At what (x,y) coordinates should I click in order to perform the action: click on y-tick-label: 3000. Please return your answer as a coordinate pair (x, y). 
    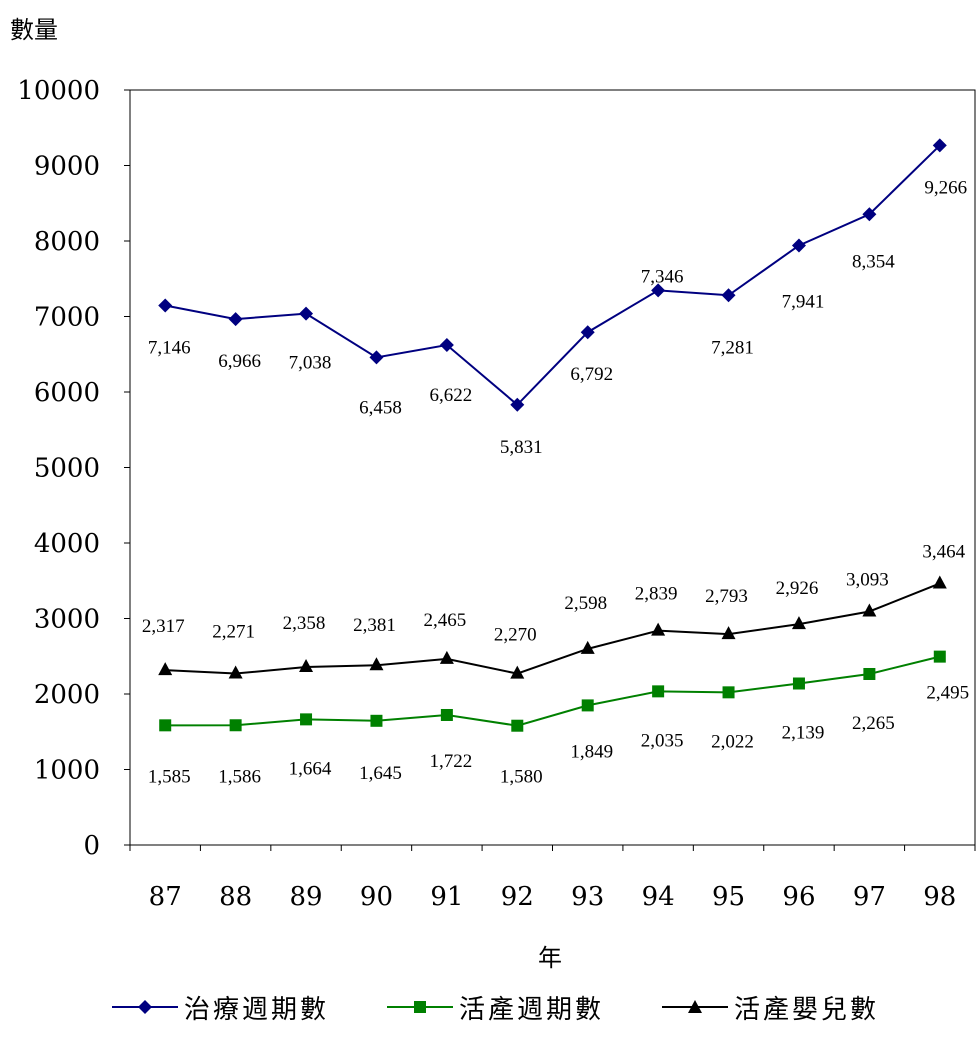
    Looking at the image, I should click on (67, 620).